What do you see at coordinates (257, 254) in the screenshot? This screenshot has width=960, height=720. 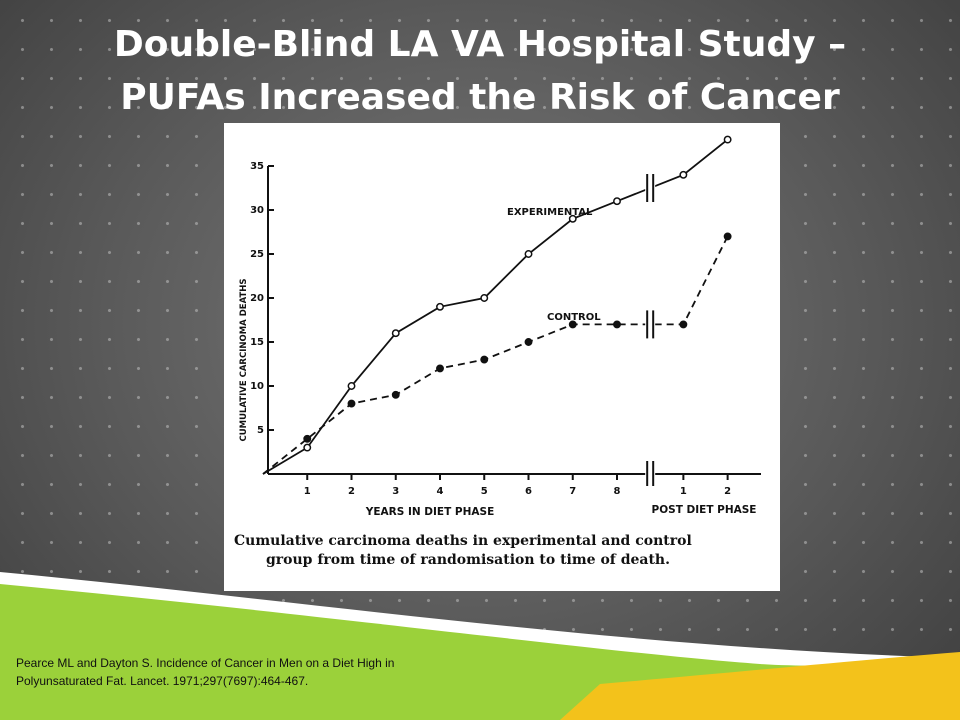 I see `y-tick-label-25: 25` at bounding box center [257, 254].